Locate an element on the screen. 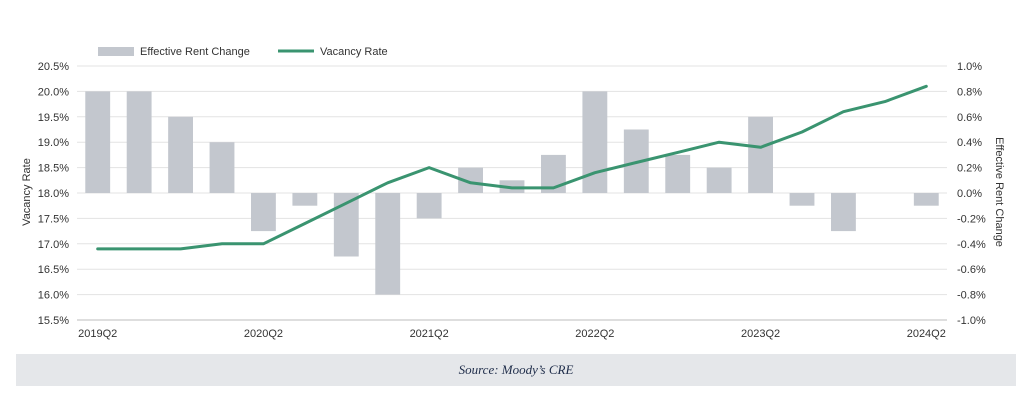 This screenshot has width=1024, height=413. x-axis-ticks: 2019Q2 2020Q2 2021Q2 2022Q2 2023Q2 2024Q2 is located at coordinates (512, 334).